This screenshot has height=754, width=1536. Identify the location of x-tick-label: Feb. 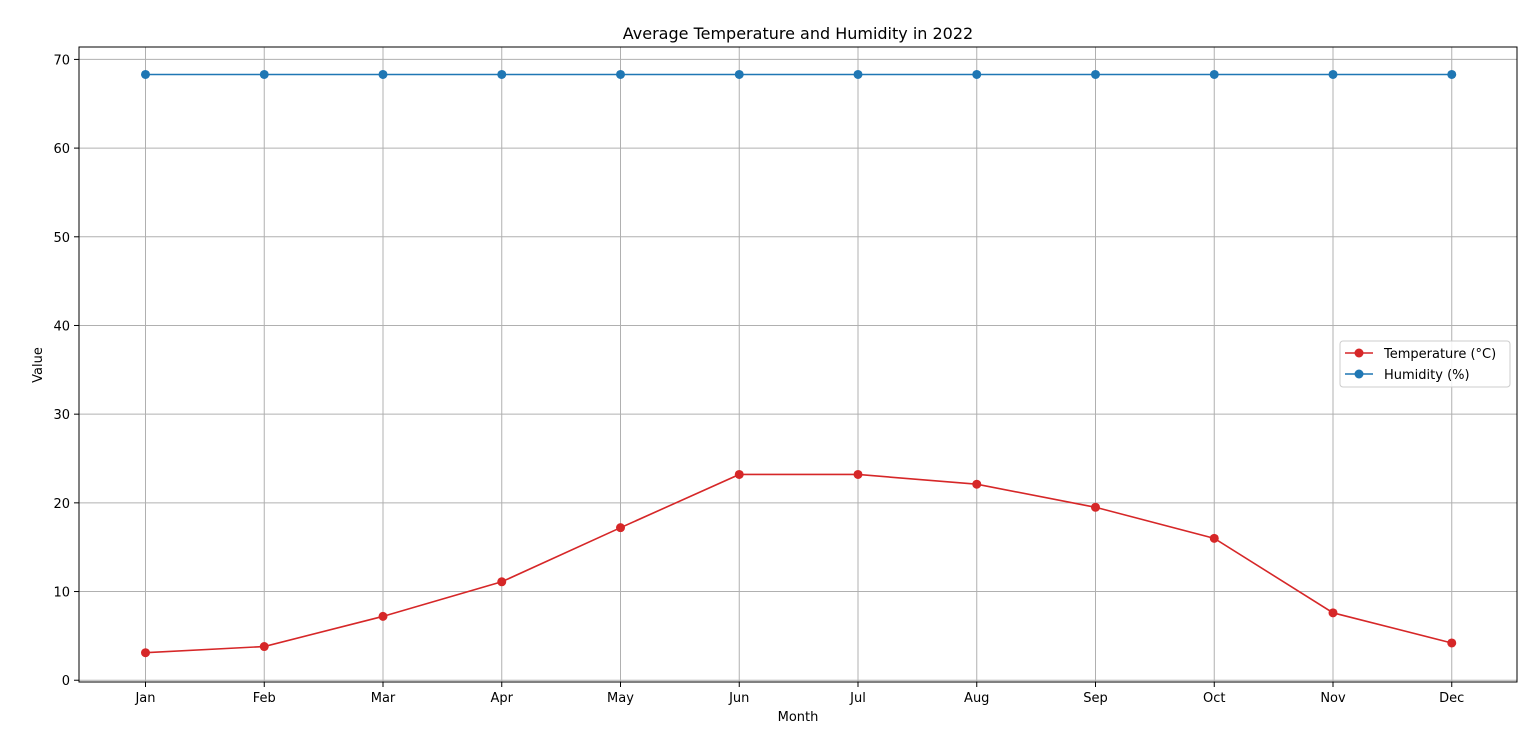
(264, 698).